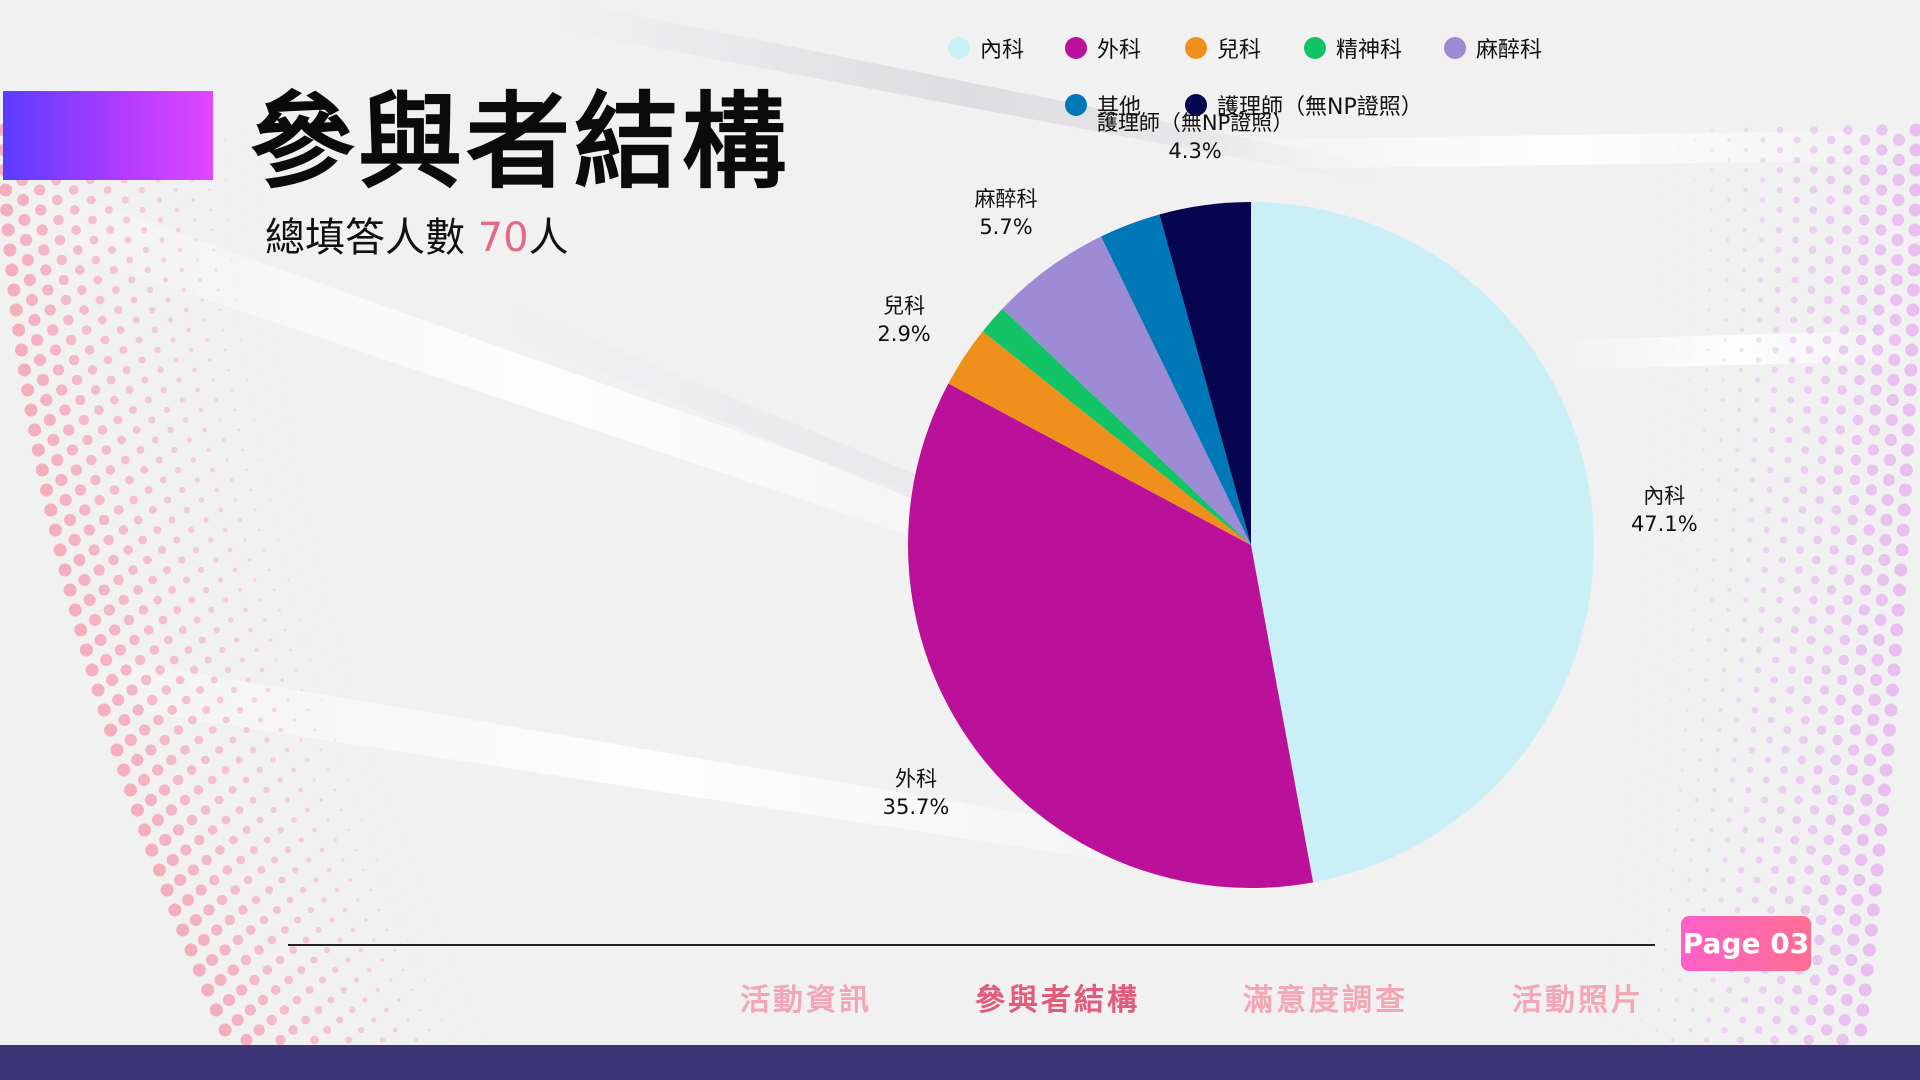 This screenshot has height=1080, width=1920. Describe the element at coordinates (916, 779) in the screenshot. I see `slice-category-label: 外科` at that location.